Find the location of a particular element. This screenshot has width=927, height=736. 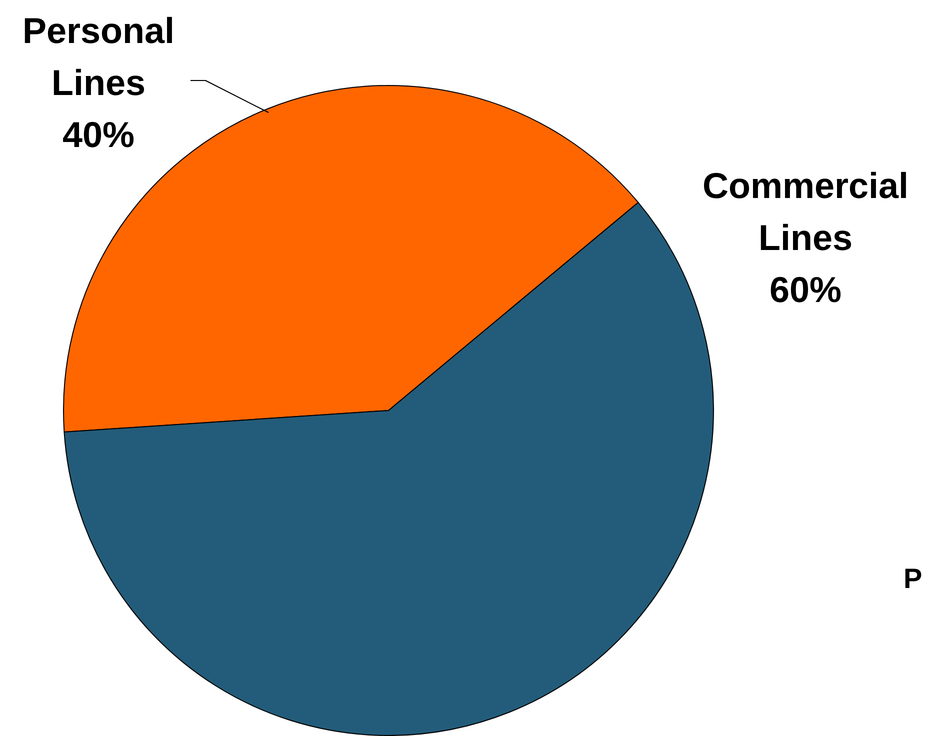

slice-label: Personal Lines is located at coordinates (98, 56).